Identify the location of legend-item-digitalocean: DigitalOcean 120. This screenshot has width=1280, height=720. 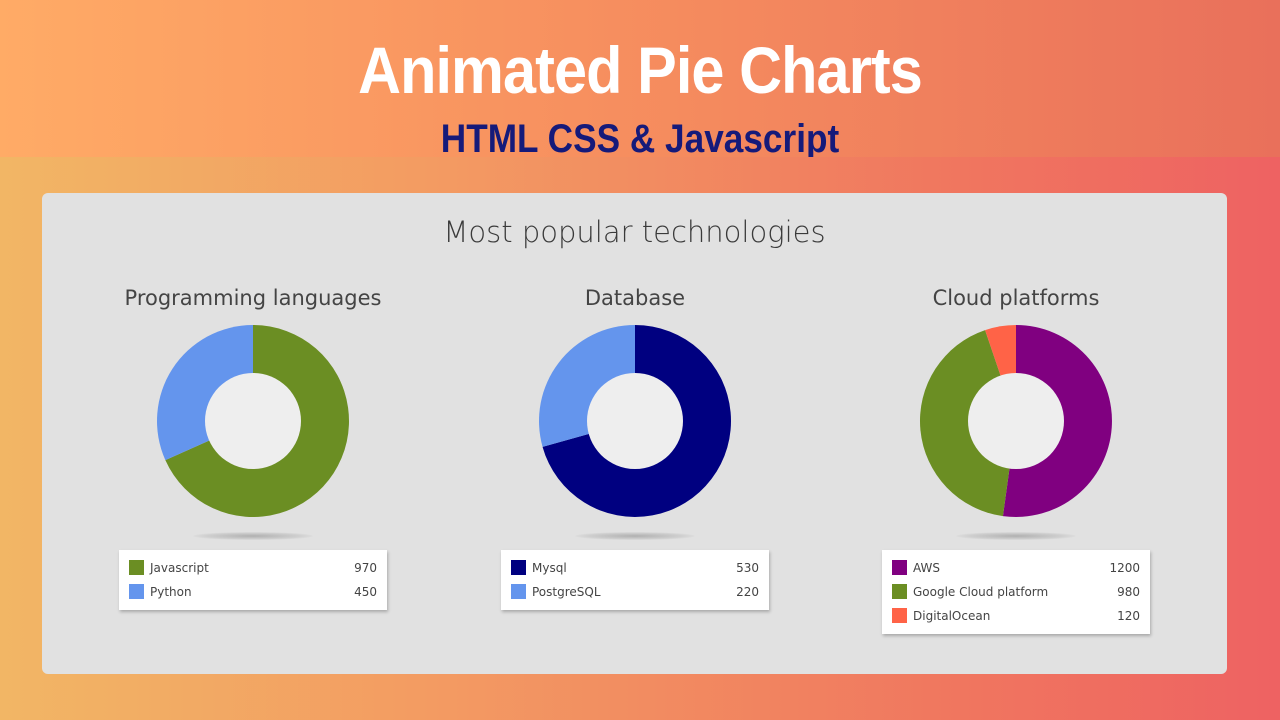
(1016, 616).